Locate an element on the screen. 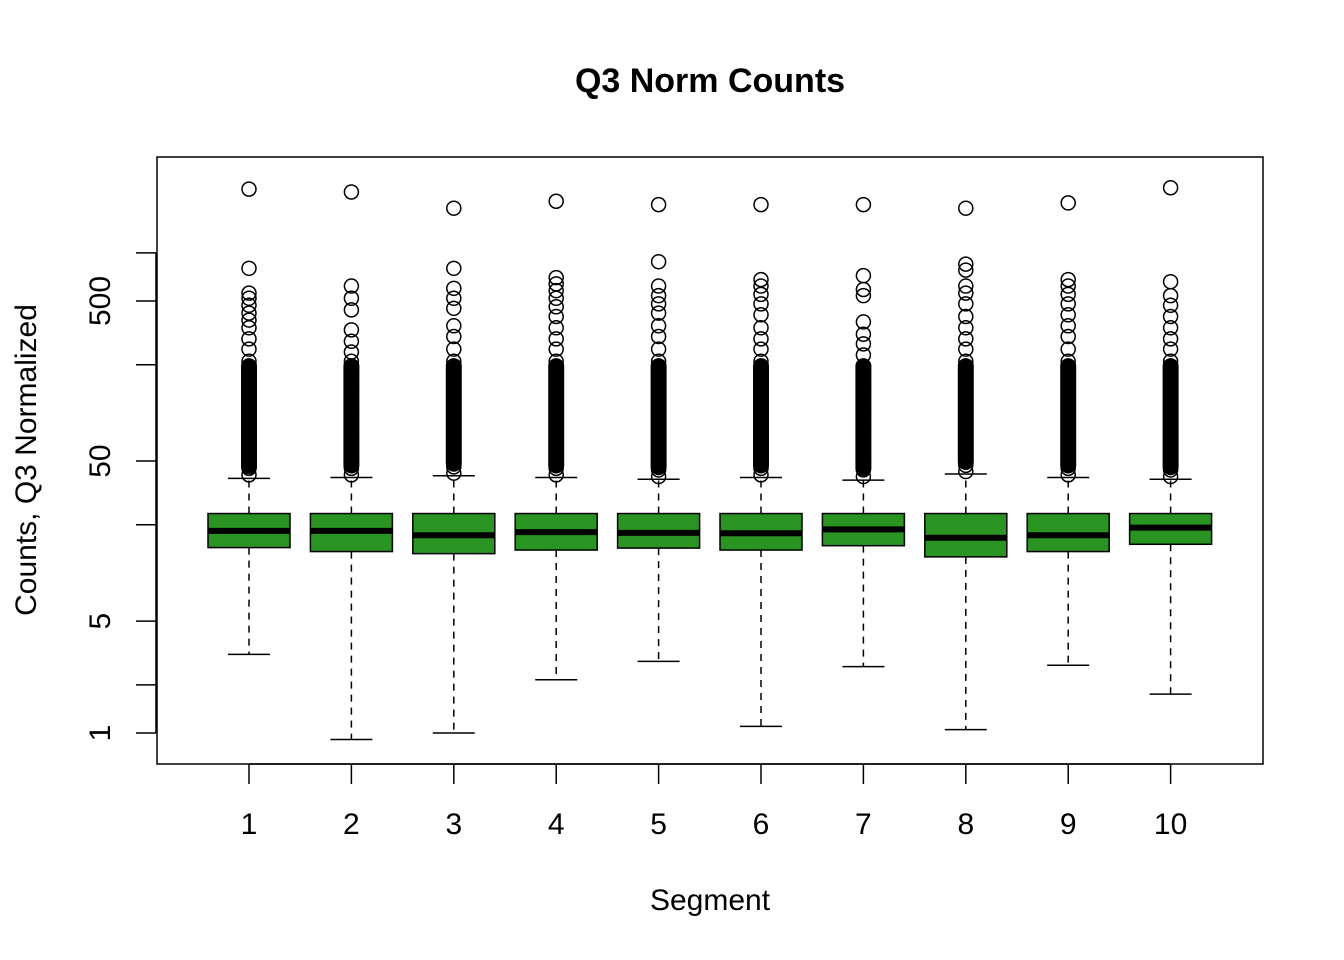 The image size is (1344, 960). y-tick-label: 50 is located at coordinates (100, 460).